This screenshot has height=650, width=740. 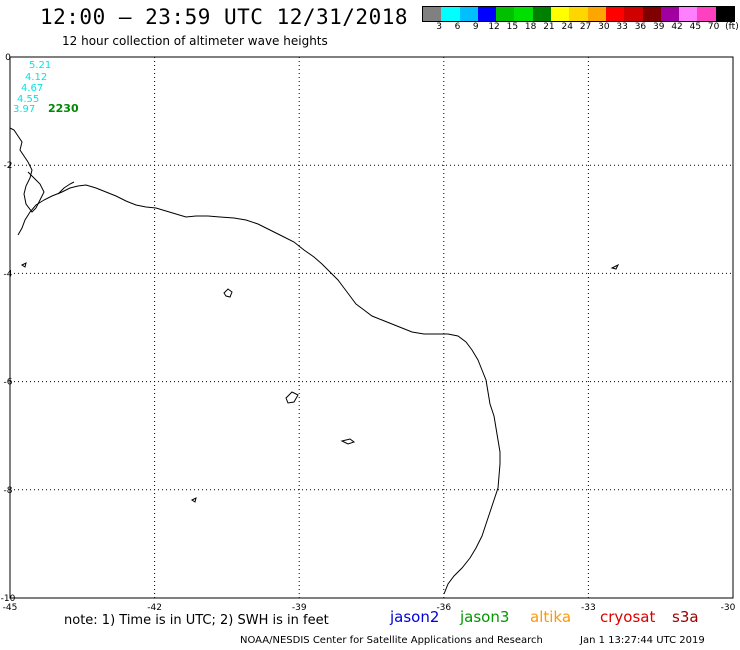 I want to click on satellite-jason3: jason3, so click(x=485, y=617).